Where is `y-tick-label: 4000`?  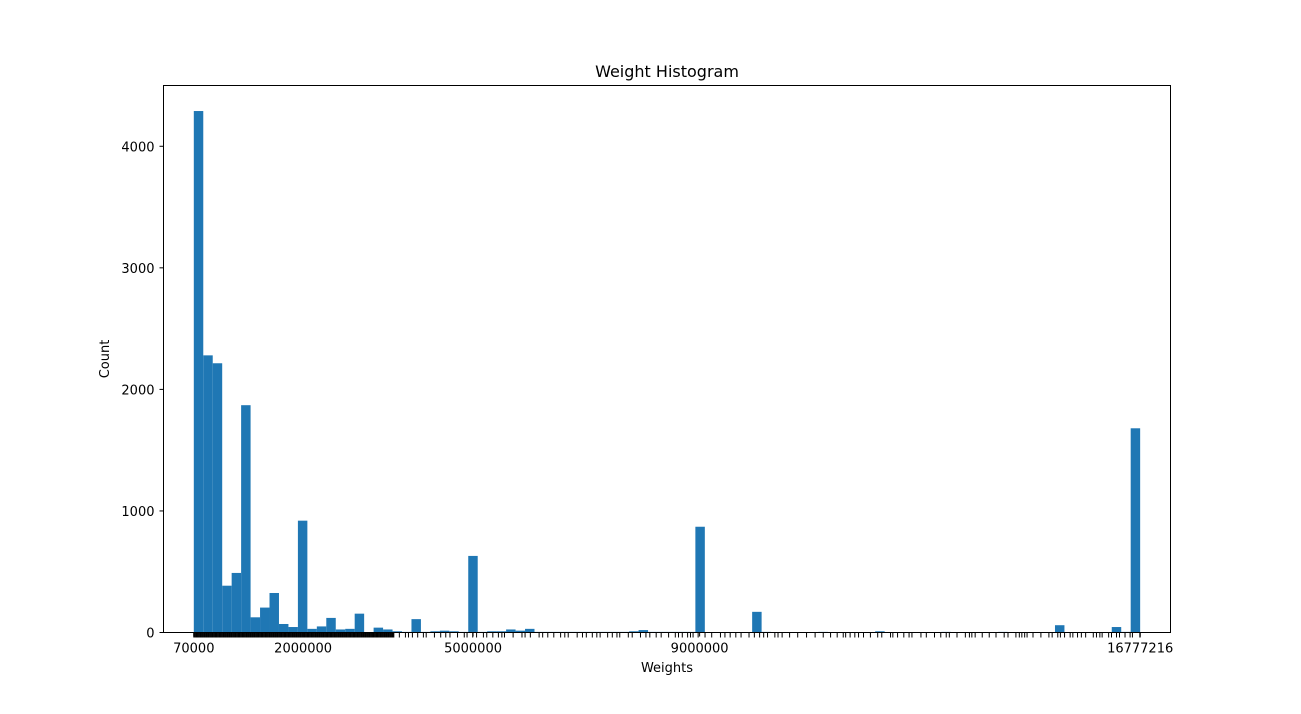
y-tick-label: 4000 is located at coordinates (137, 147).